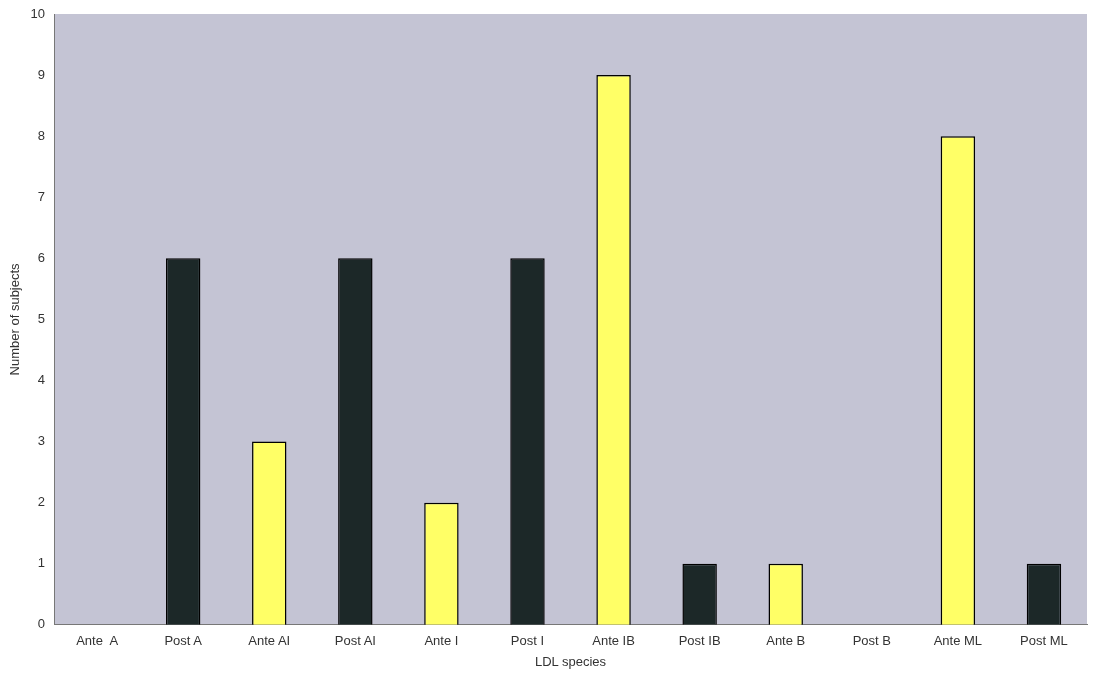  What do you see at coordinates (41, 318) in the screenshot?
I see `y-tick-label: 5` at bounding box center [41, 318].